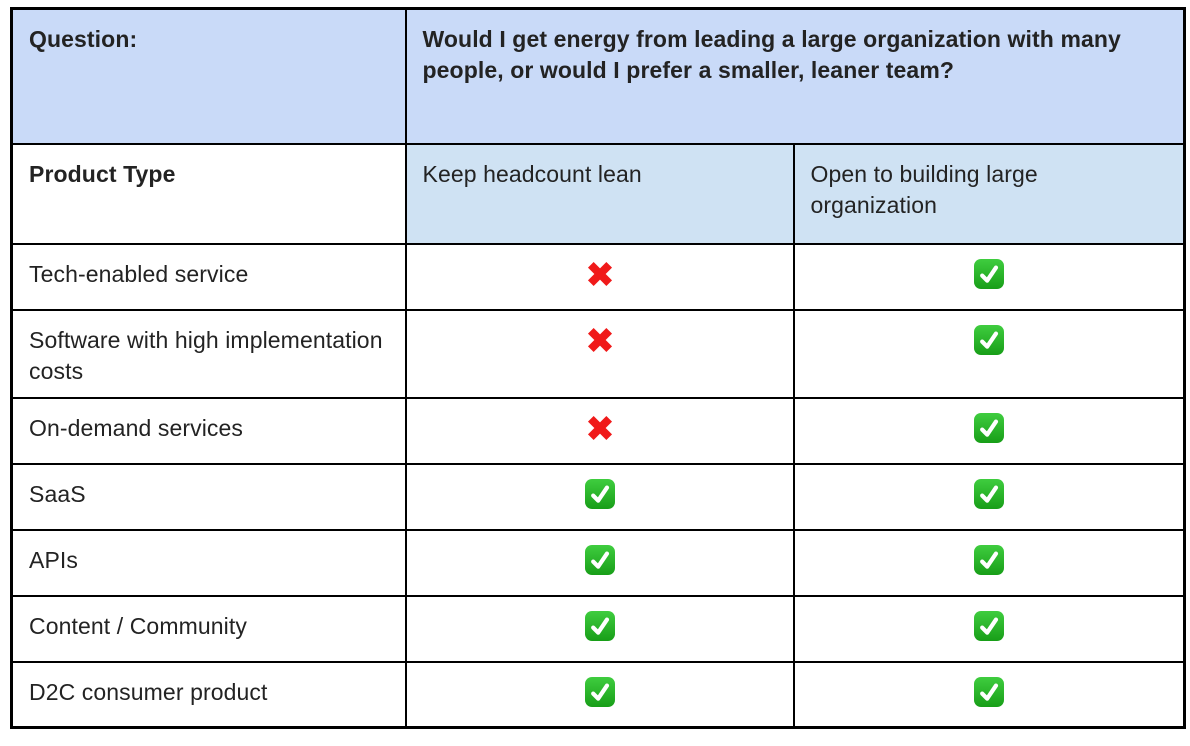 This screenshot has height=746, width=1190. I want to click on table-row: Content / Community, so click(598, 628).